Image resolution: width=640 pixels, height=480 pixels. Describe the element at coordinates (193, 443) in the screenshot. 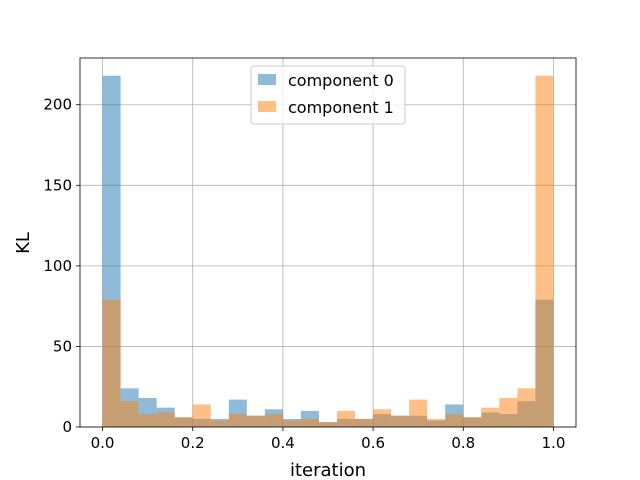

I see `x-tick-label: 0.2` at that location.